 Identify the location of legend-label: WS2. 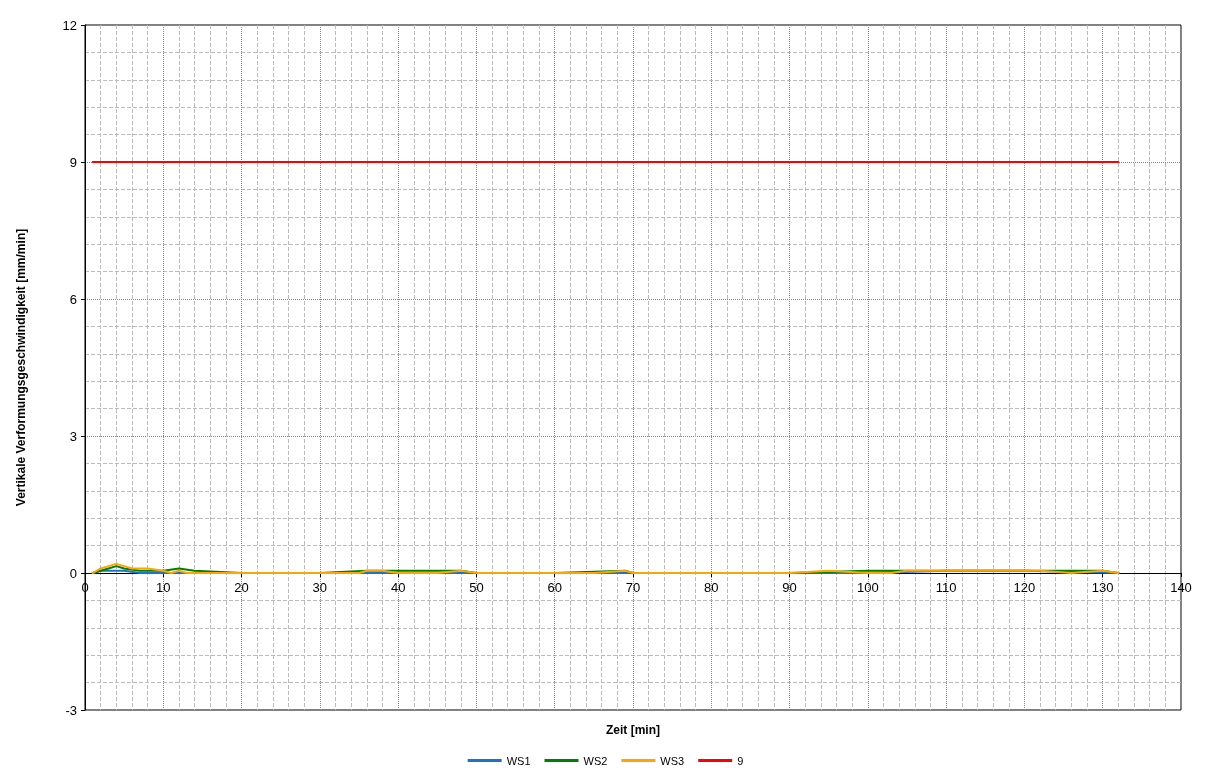
(595, 760).